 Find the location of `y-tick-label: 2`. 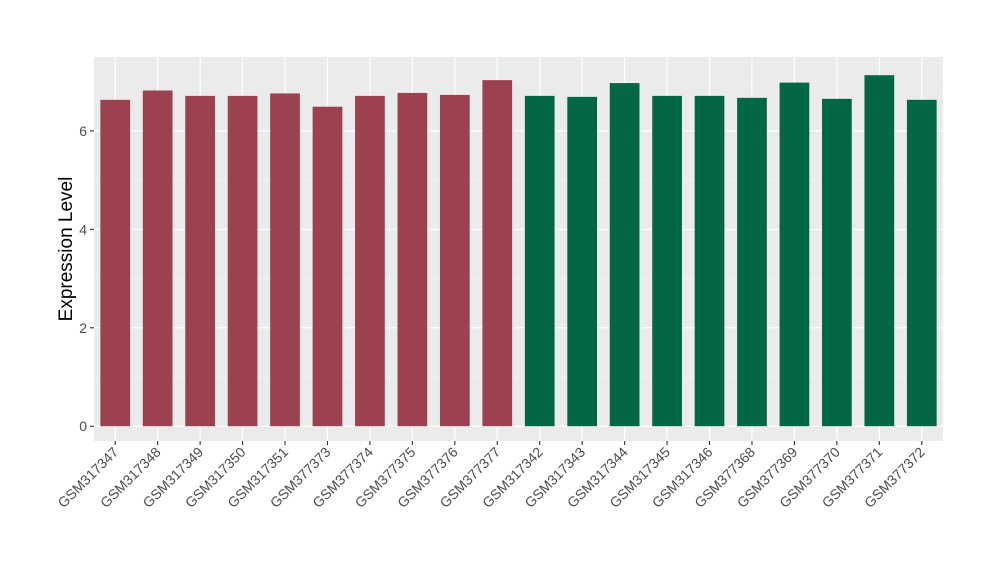

y-tick-label: 2 is located at coordinates (83, 328).